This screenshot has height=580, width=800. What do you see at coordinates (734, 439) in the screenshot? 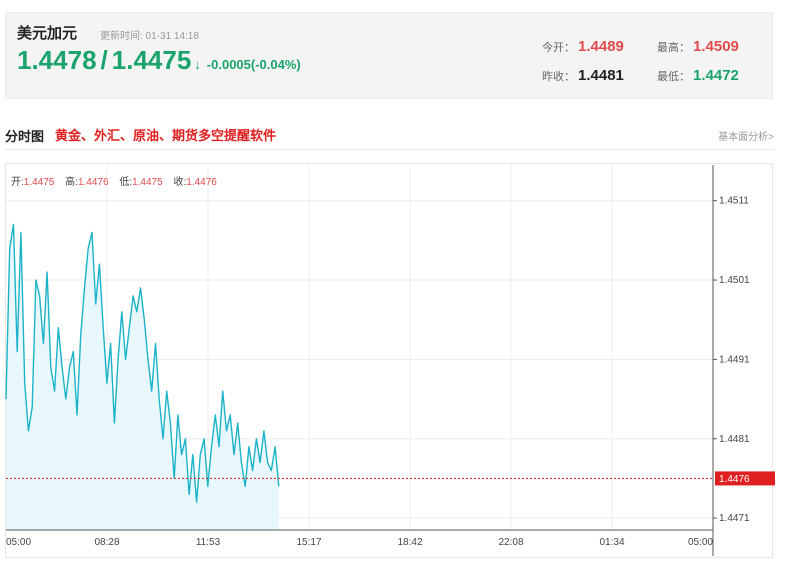
I see `y-tick-label: 1.4481` at bounding box center [734, 439].